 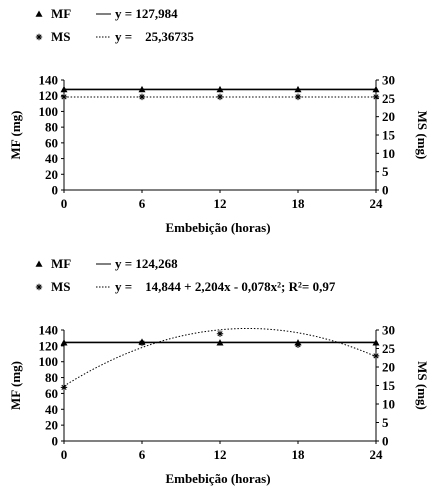 What do you see at coordinates (61, 36) in the screenshot?
I see `chart-0-legend-label-ms: MS` at bounding box center [61, 36].